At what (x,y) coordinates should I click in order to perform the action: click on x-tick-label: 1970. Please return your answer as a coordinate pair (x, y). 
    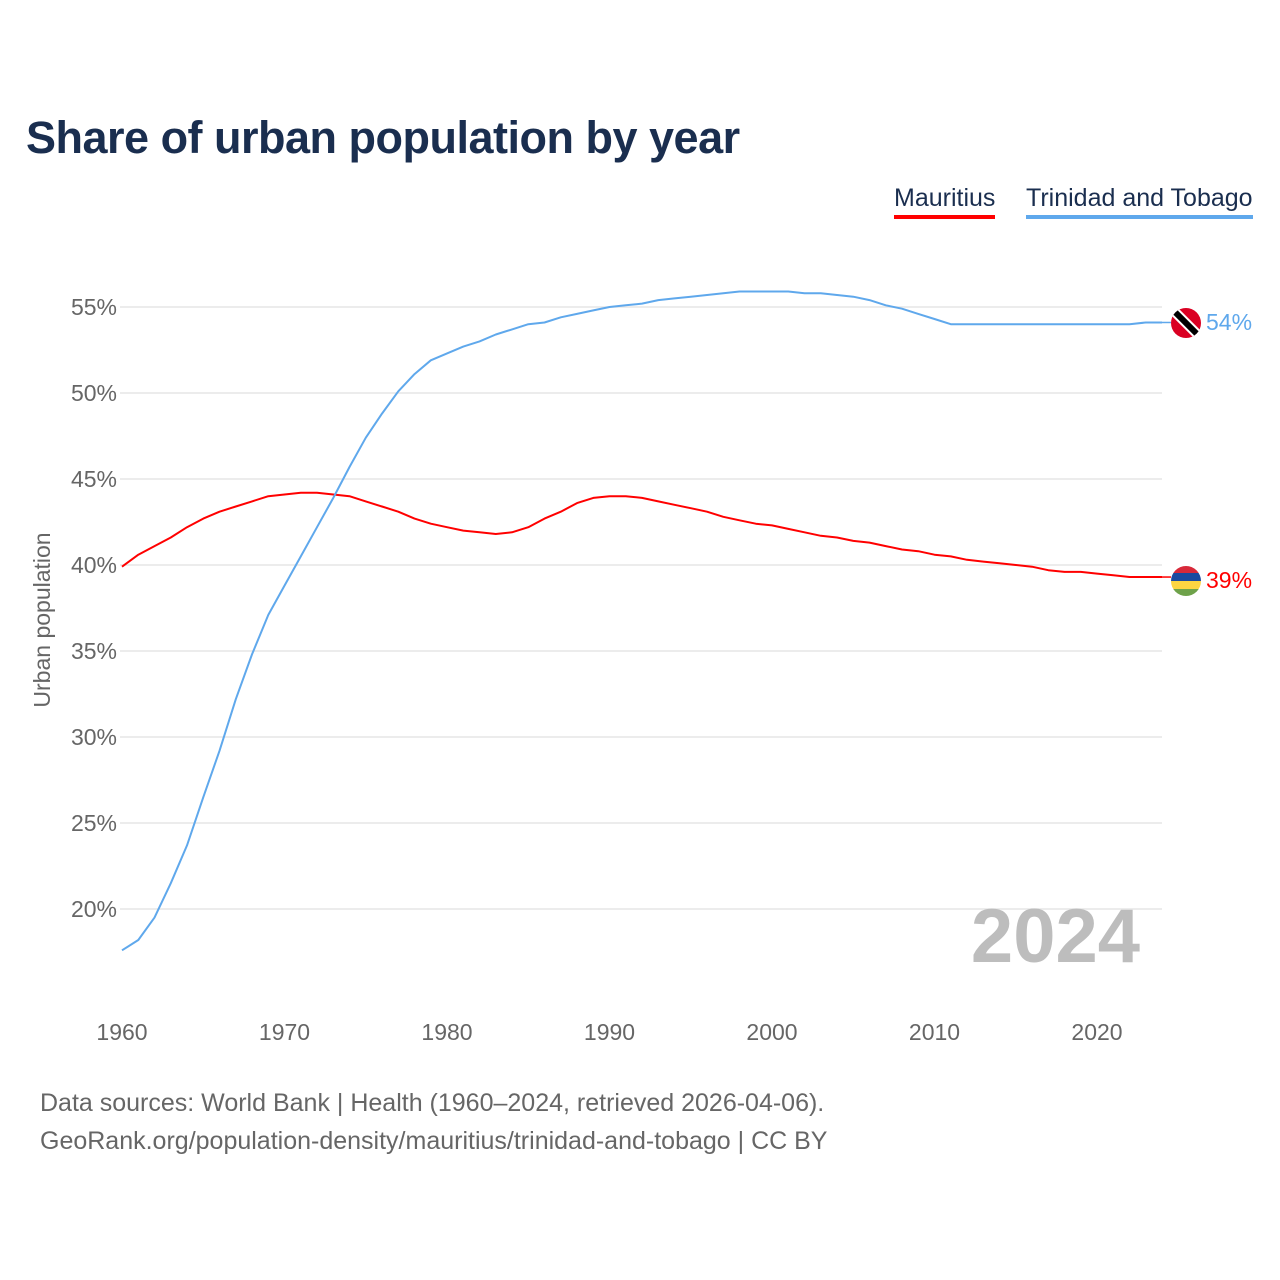
    Looking at the image, I should click on (284, 1032).